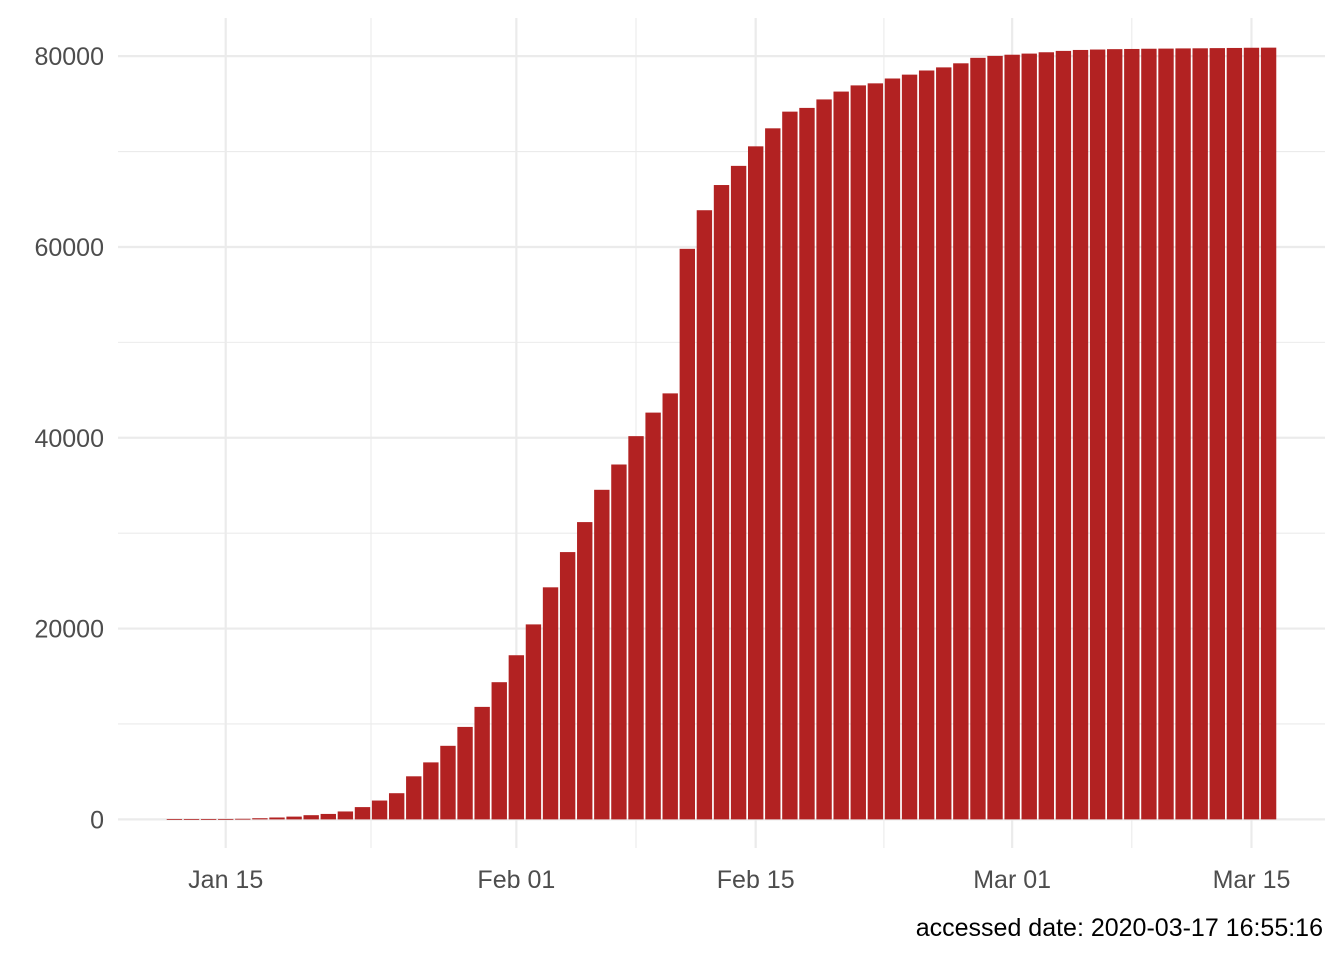 Image resolution: width=1344 pixels, height=965 pixels. Describe the element at coordinates (225, 880) in the screenshot. I see `x-tick-label: Jan 15` at that location.